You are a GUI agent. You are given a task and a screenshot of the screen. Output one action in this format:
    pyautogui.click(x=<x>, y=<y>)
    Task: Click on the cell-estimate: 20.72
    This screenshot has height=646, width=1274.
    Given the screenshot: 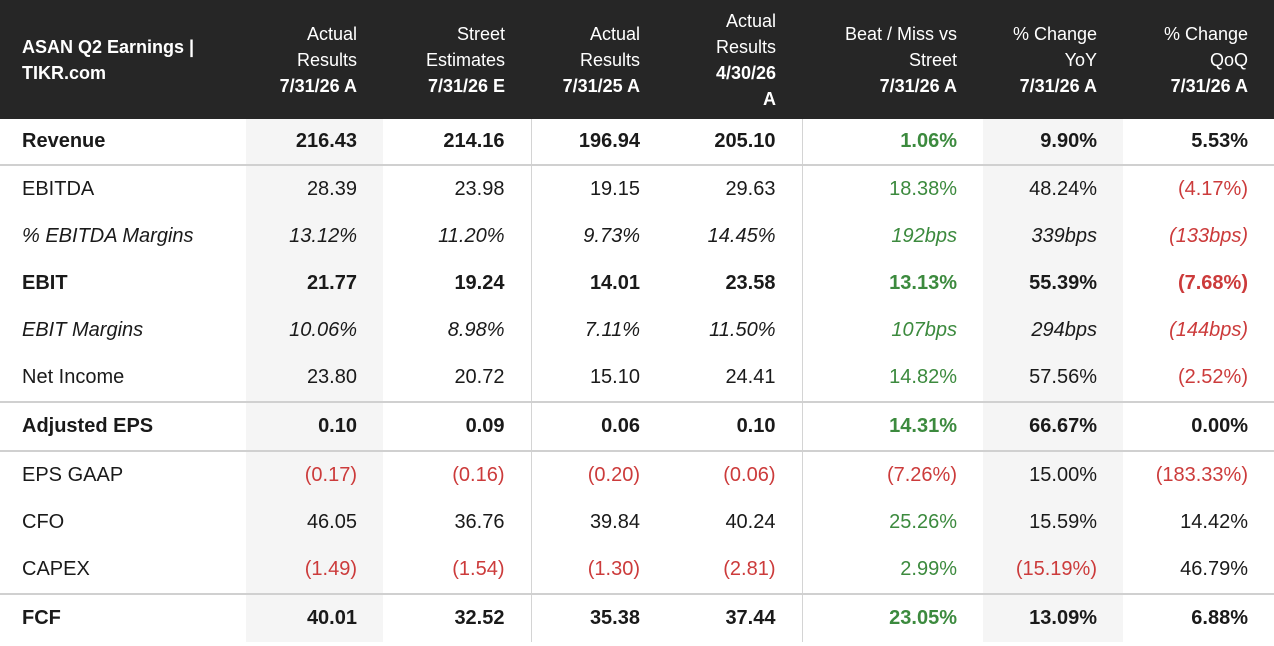 What is the action you would take?
    pyautogui.click(x=457, y=378)
    